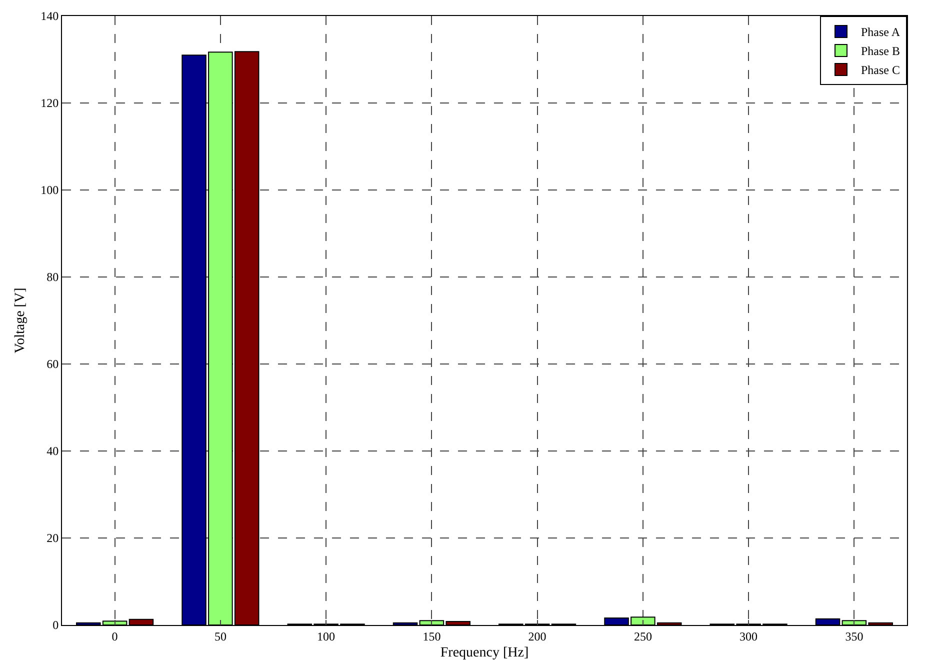  Describe the element at coordinates (643, 636) in the screenshot. I see `x-tick-label: 250` at that location.